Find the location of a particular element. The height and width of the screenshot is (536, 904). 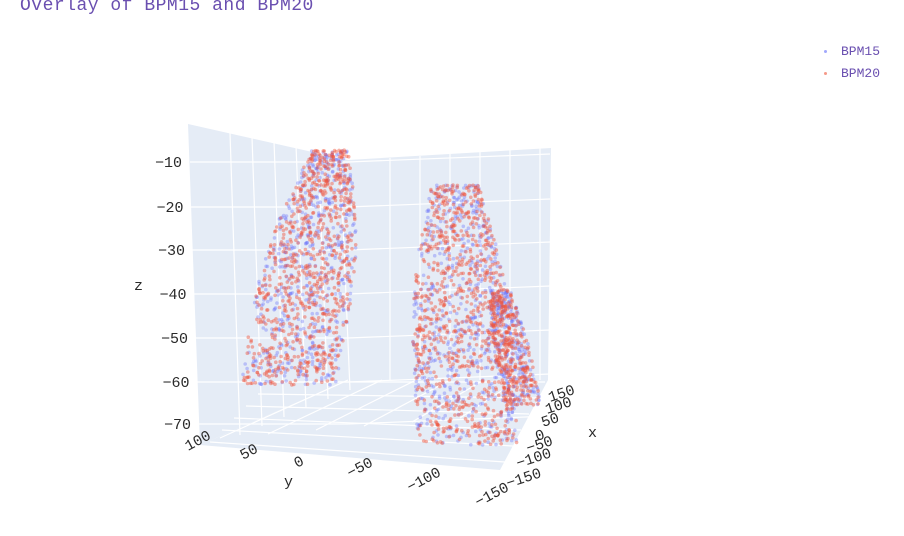

y-tick-label: 0 is located at coordinates (299, 462).